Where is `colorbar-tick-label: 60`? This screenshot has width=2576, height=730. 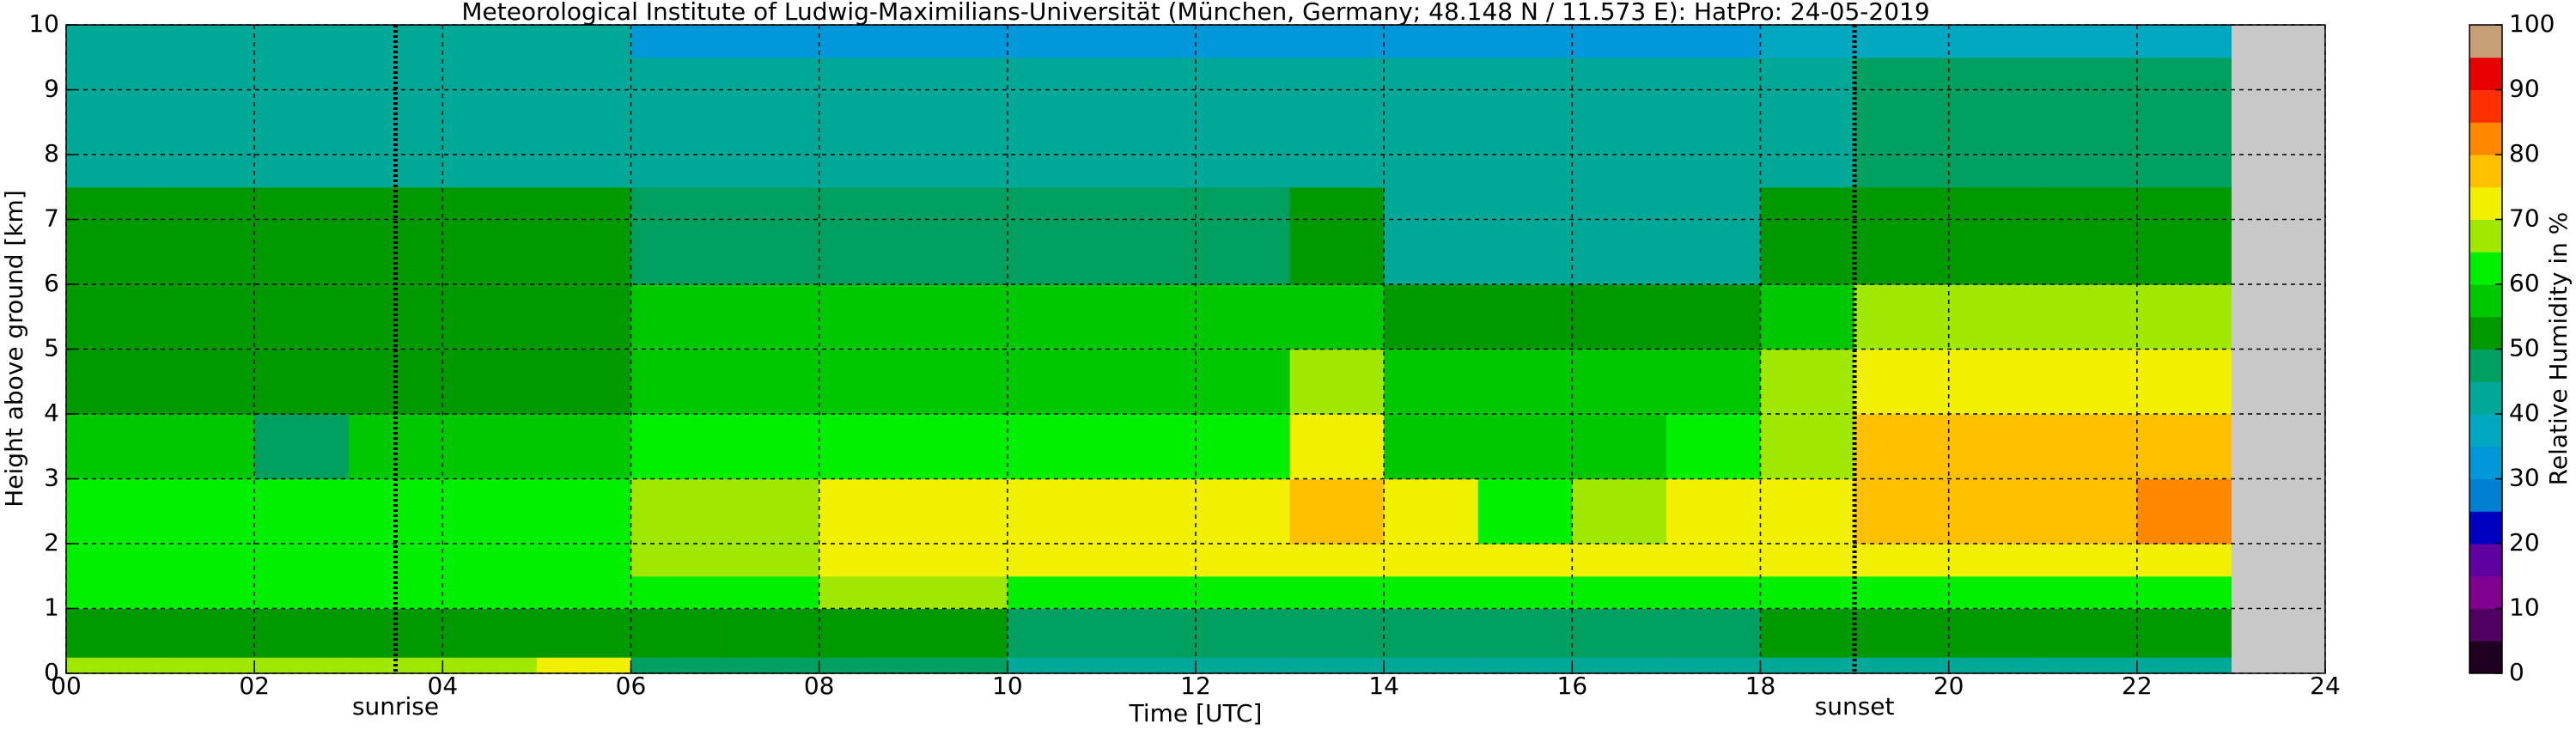 colorbar-tick-label: 60 is located at coordinates (2524, 283).